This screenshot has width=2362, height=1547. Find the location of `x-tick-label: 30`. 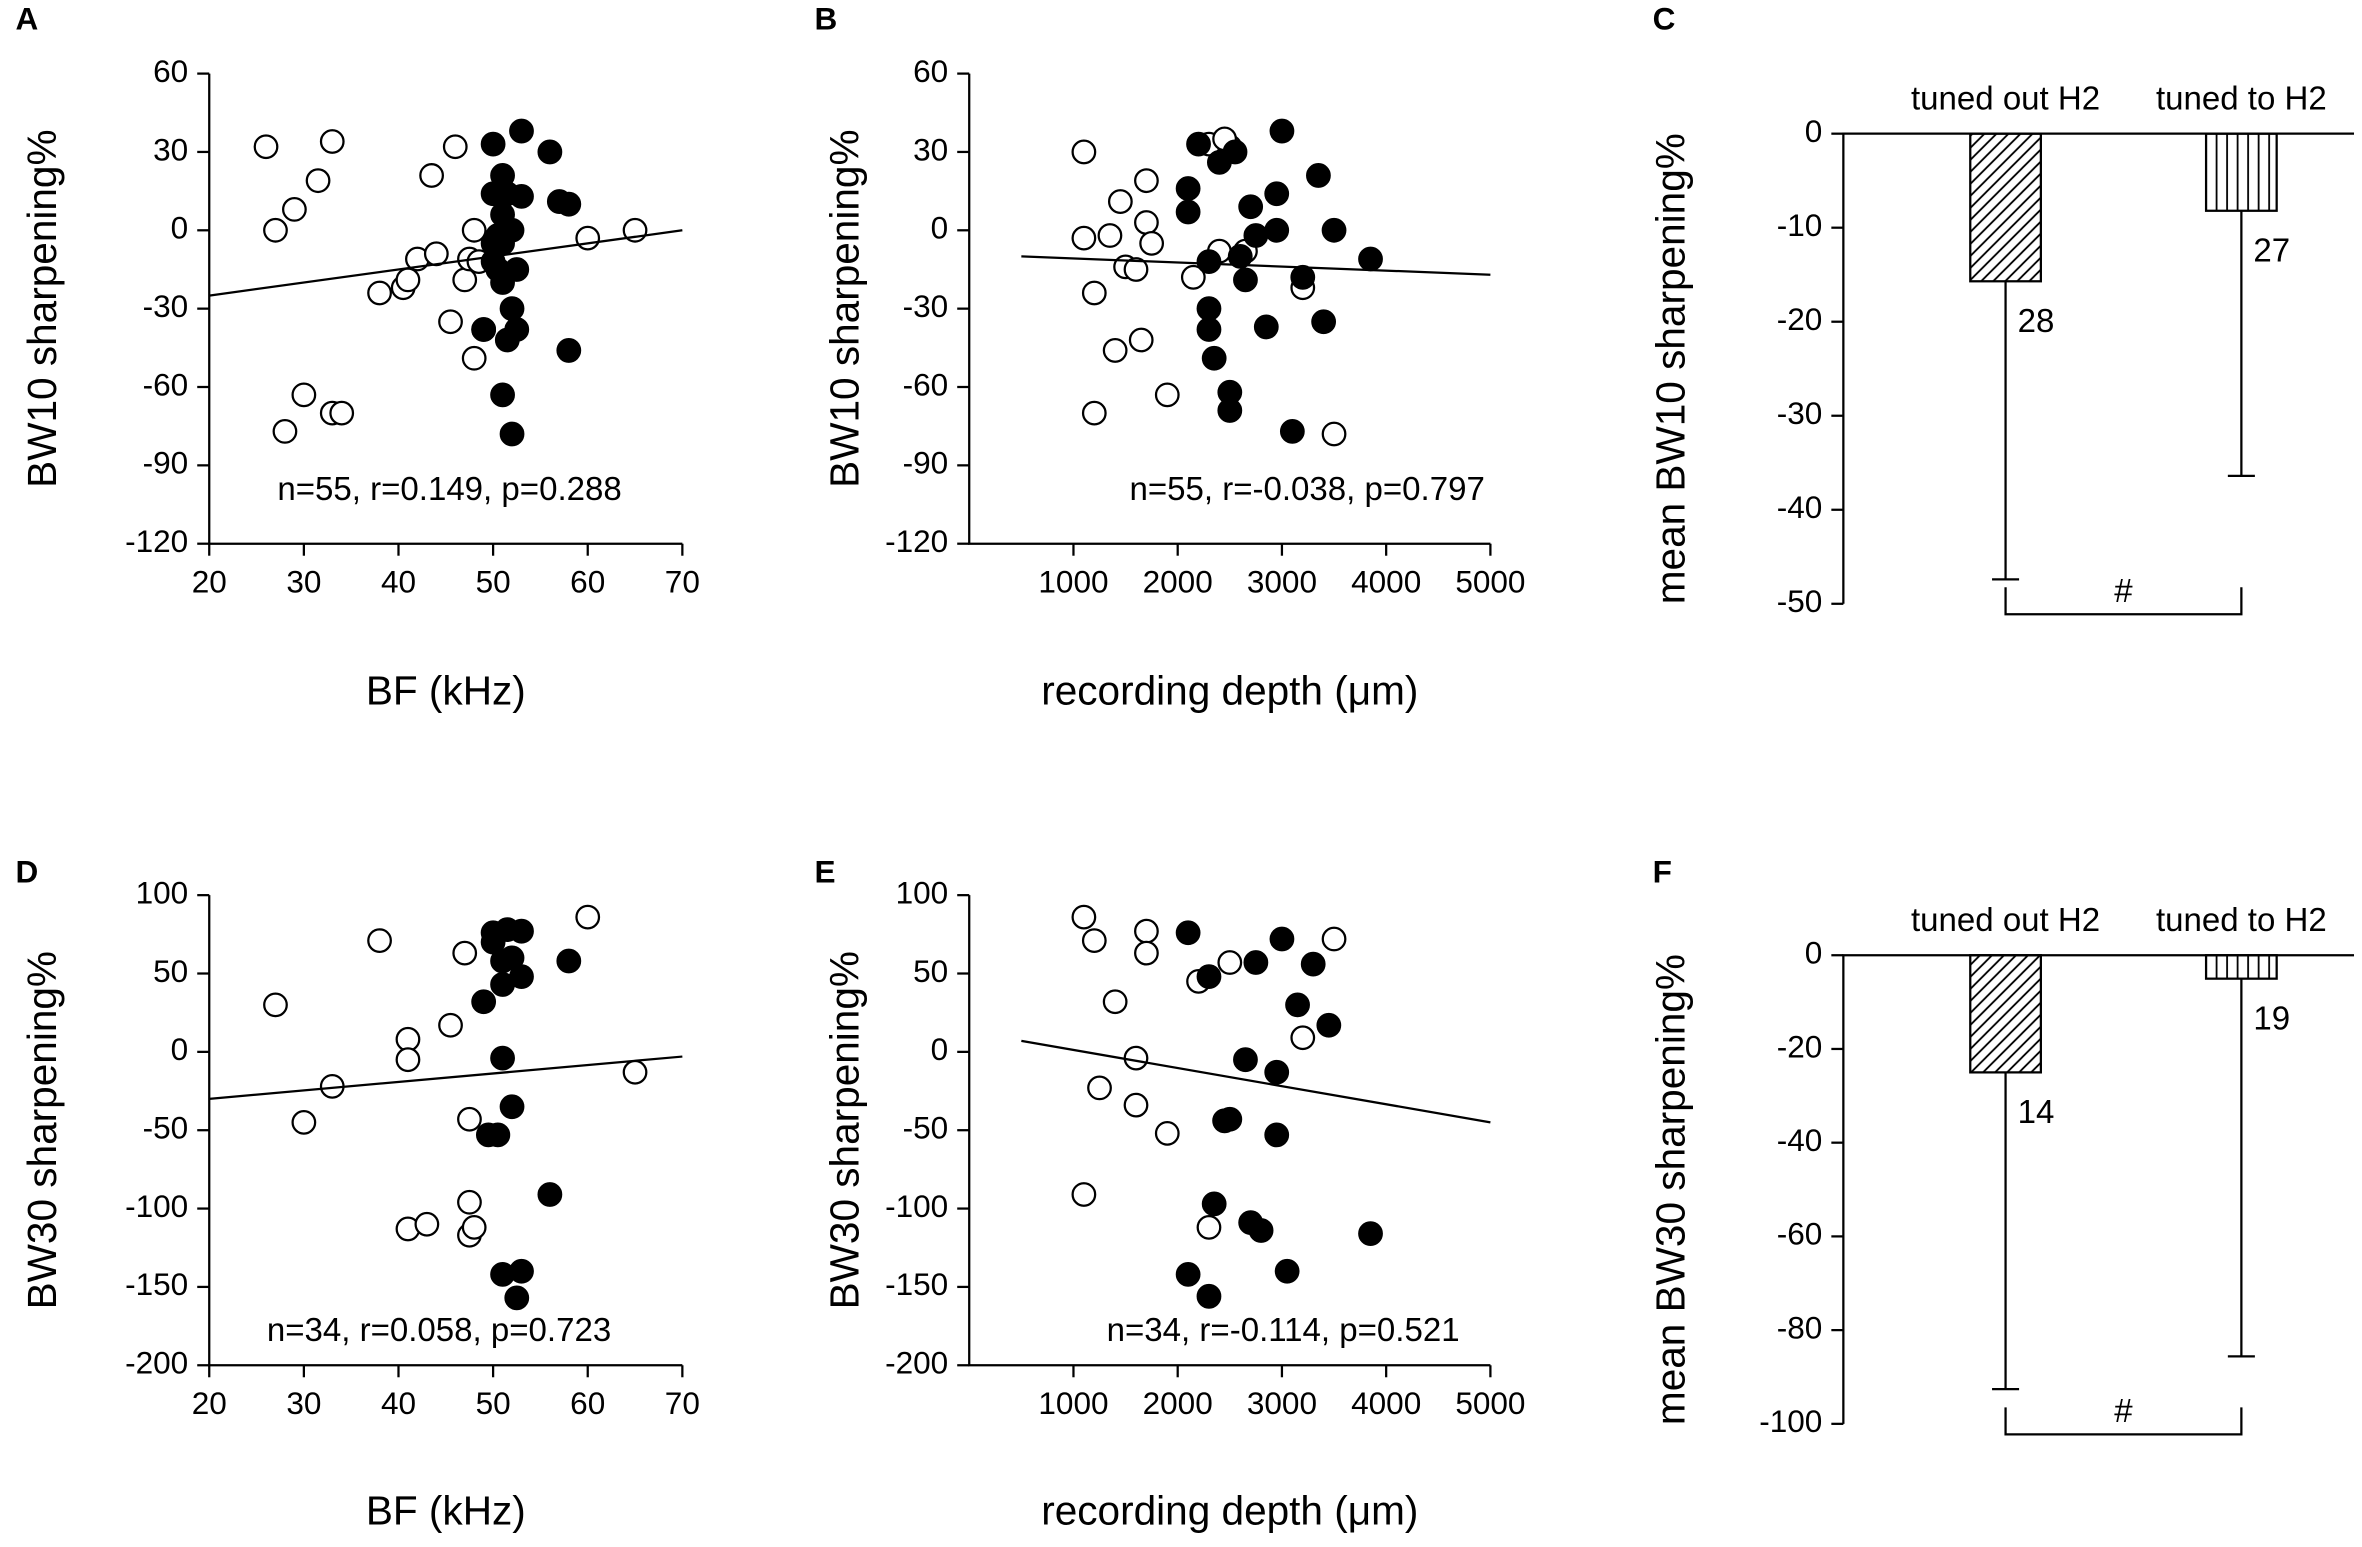

x-tick-label: 30 is located at coordinates (303, 582).